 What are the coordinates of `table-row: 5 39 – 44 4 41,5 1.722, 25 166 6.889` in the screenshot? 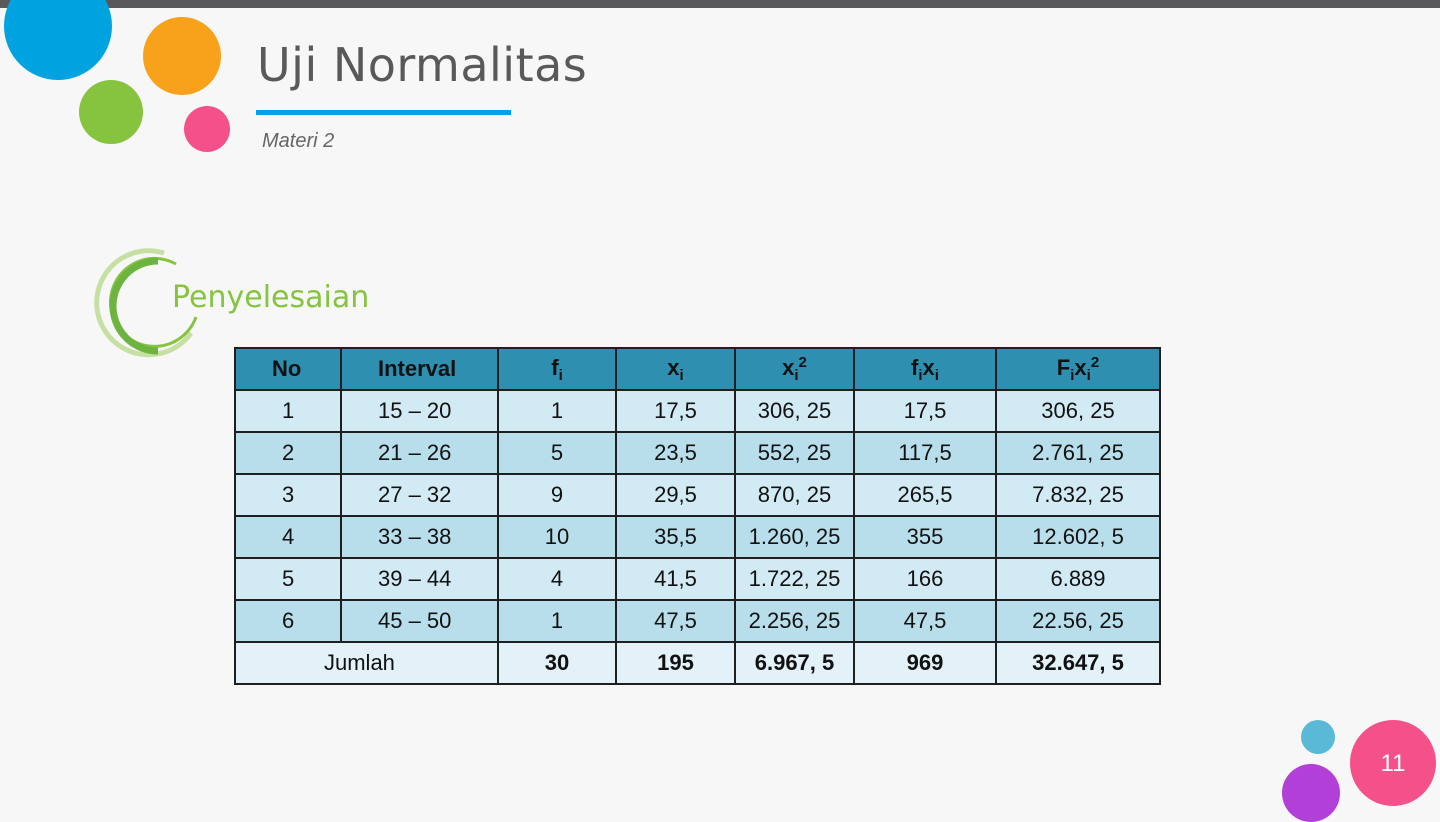 It's located at (697, 579).